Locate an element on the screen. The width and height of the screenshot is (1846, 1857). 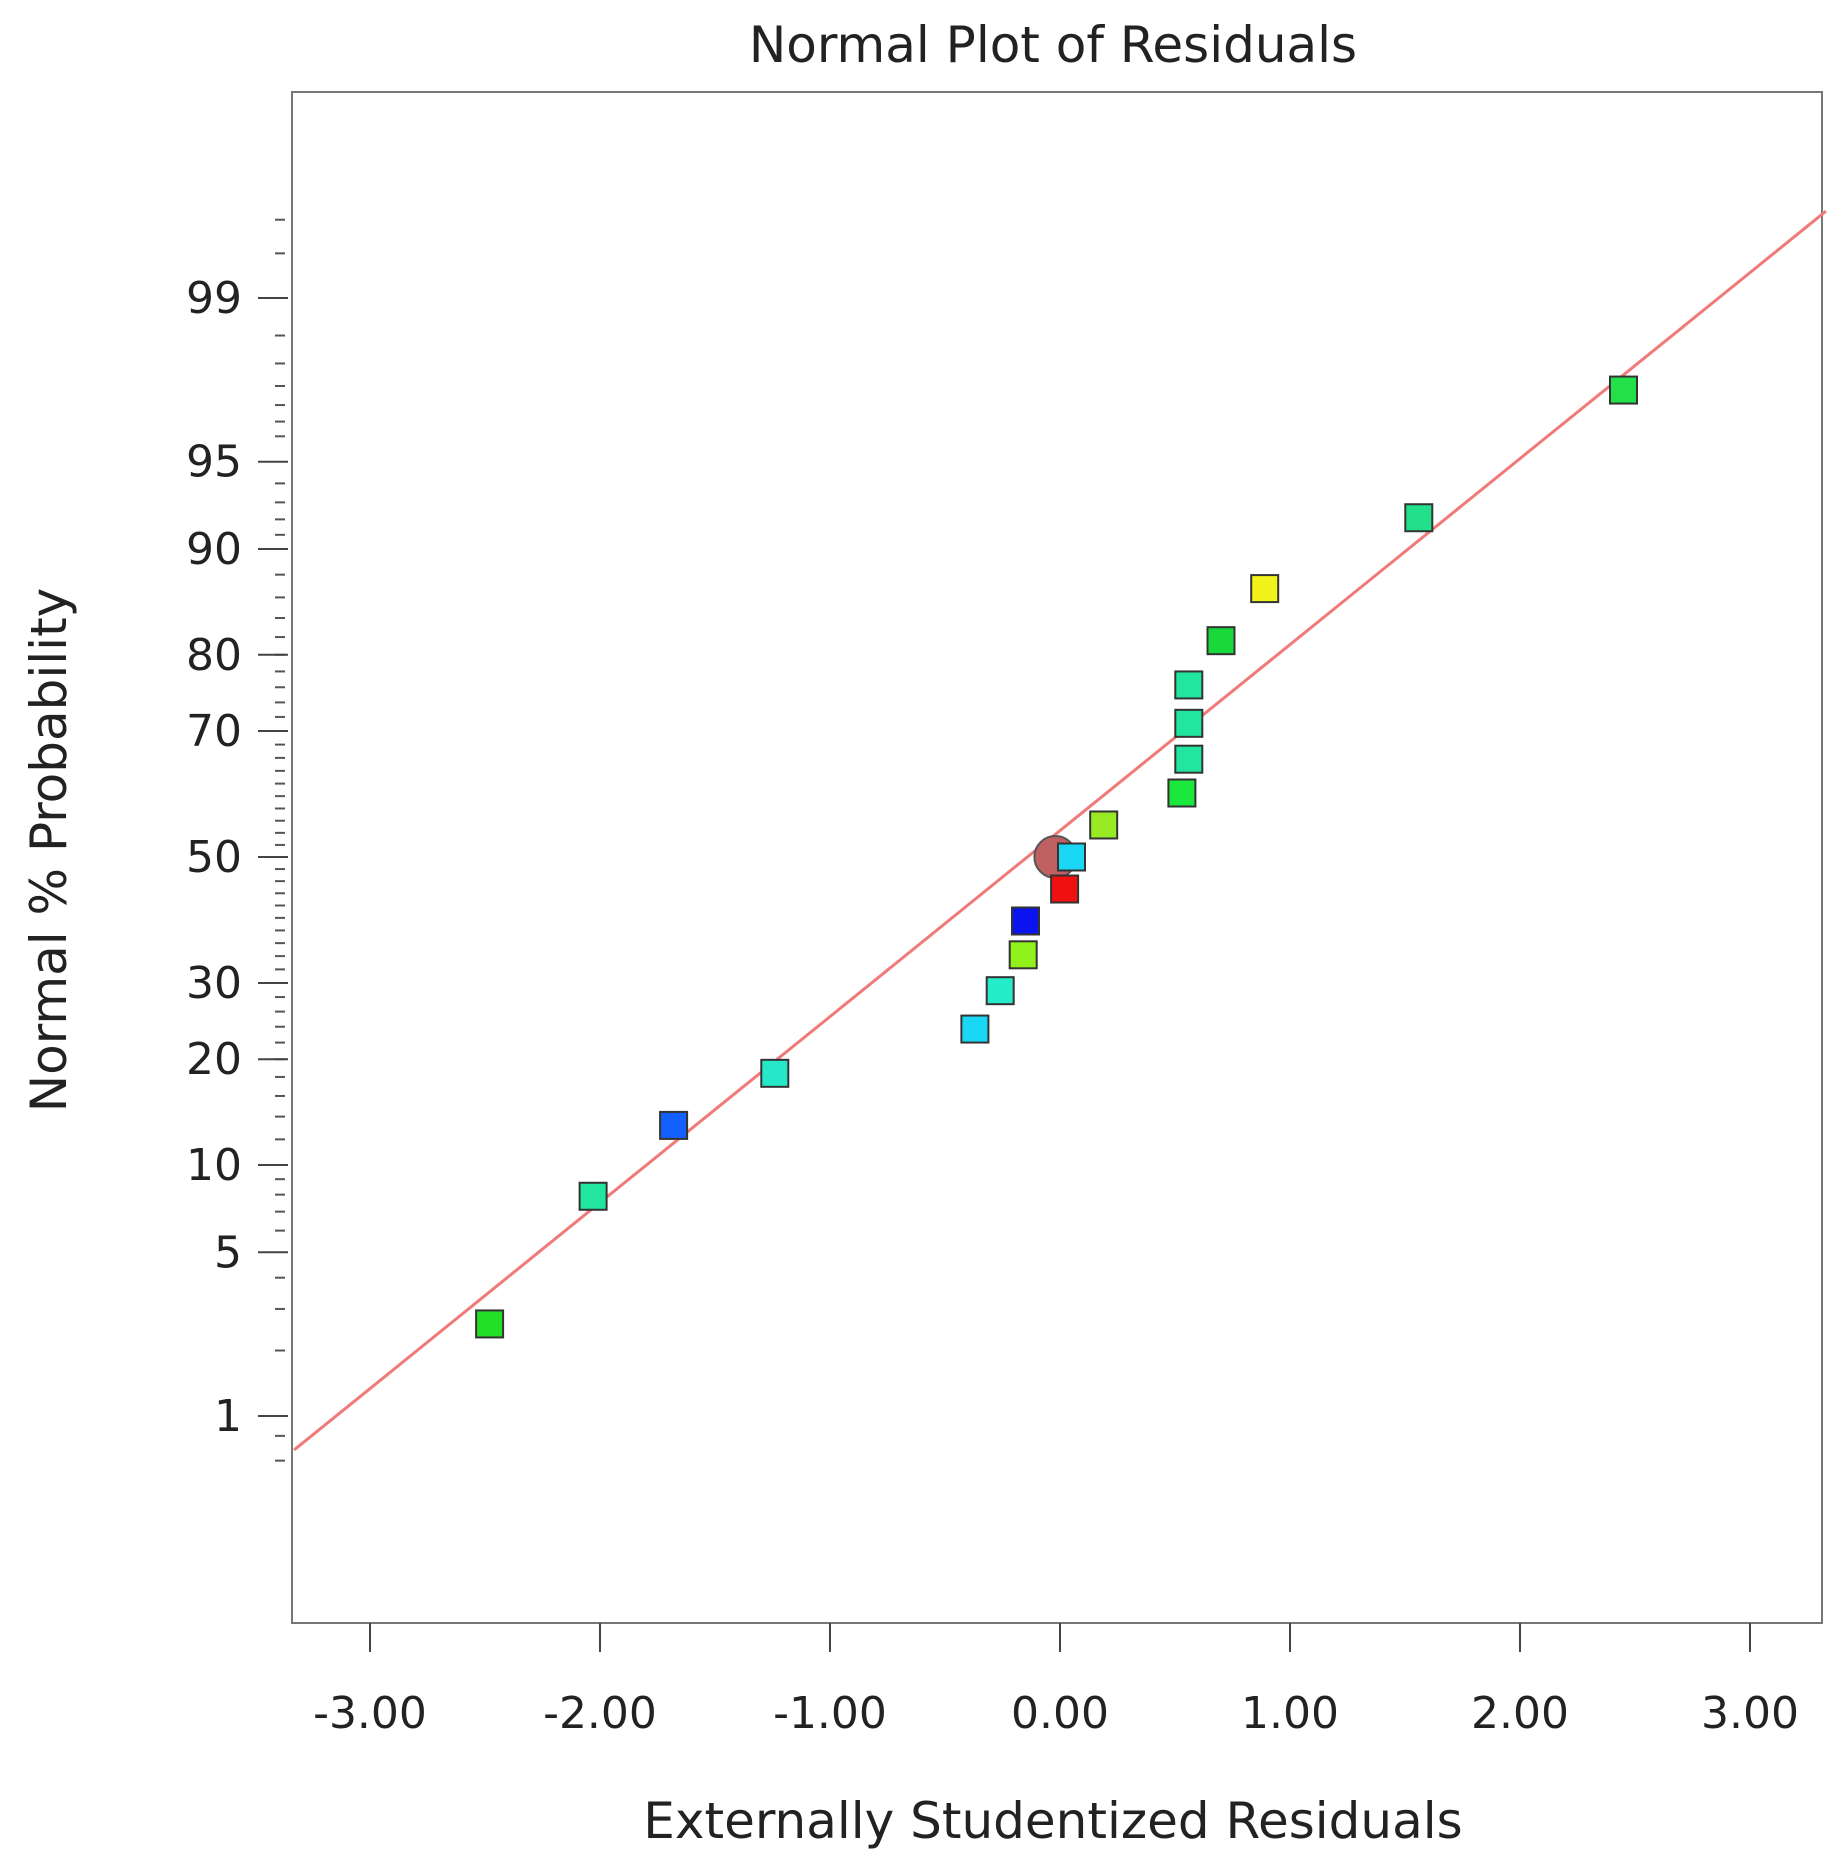
y-tick-label: 99 is located at coordinates (214, 298).